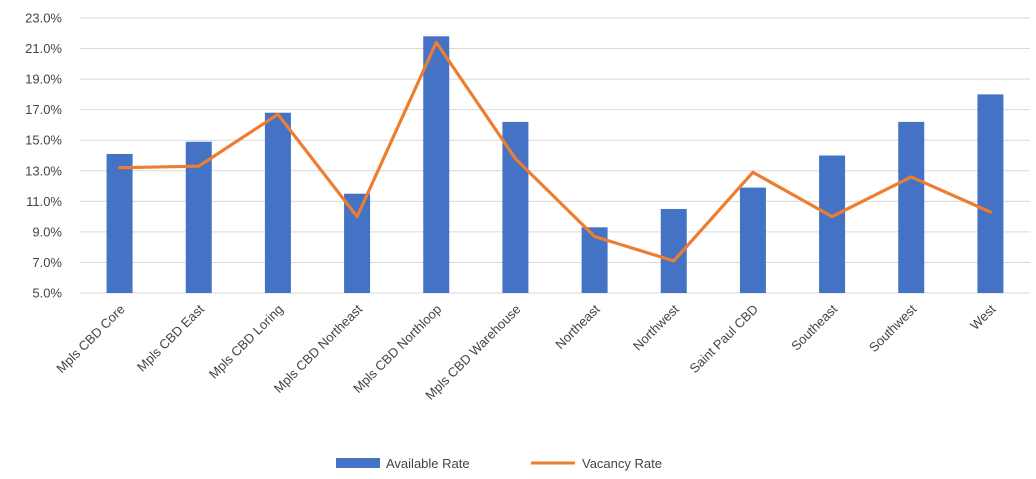 The height and width of the screenshot is (479, 1036). I want to click on y-tick-label: 5.0%, so click(47, 293).